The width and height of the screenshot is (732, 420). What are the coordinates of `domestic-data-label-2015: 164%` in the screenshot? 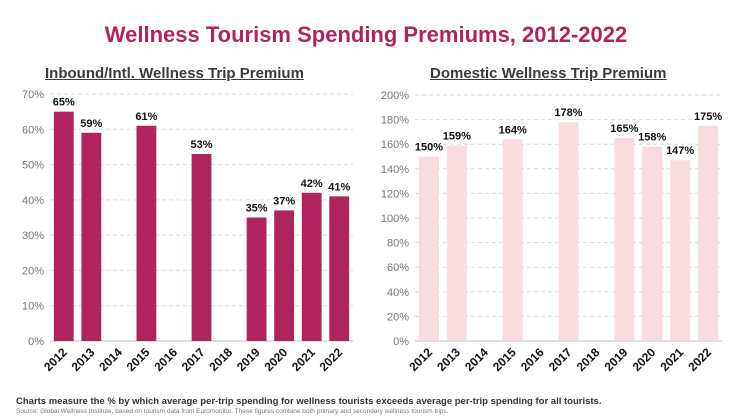 It's located at (513, 130).